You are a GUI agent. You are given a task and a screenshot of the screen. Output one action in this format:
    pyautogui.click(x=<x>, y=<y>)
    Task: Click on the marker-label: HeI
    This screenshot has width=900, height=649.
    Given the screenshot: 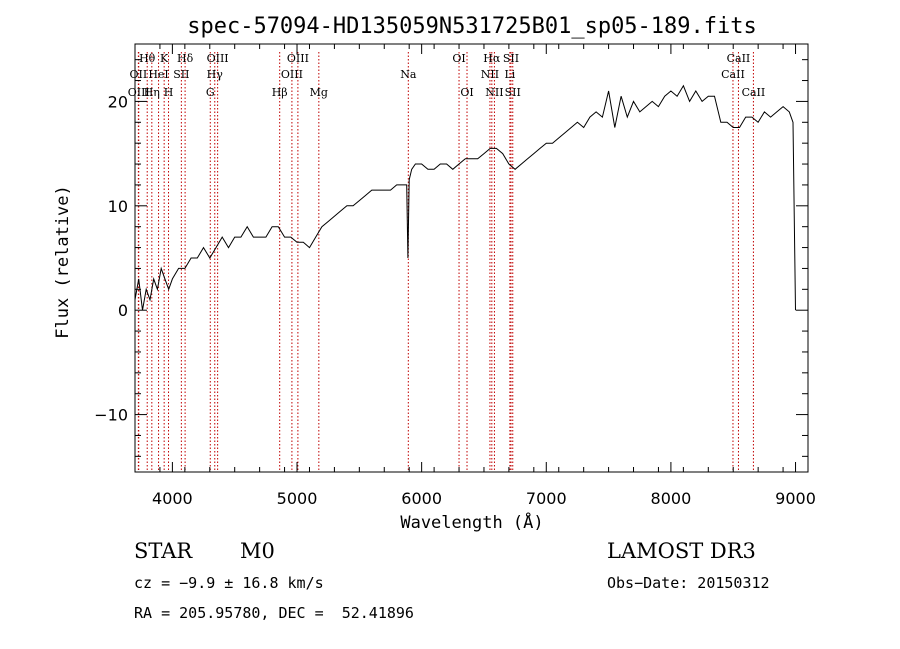 What is the action you would take?
    pyautogui.click(x=158, y=74)
    